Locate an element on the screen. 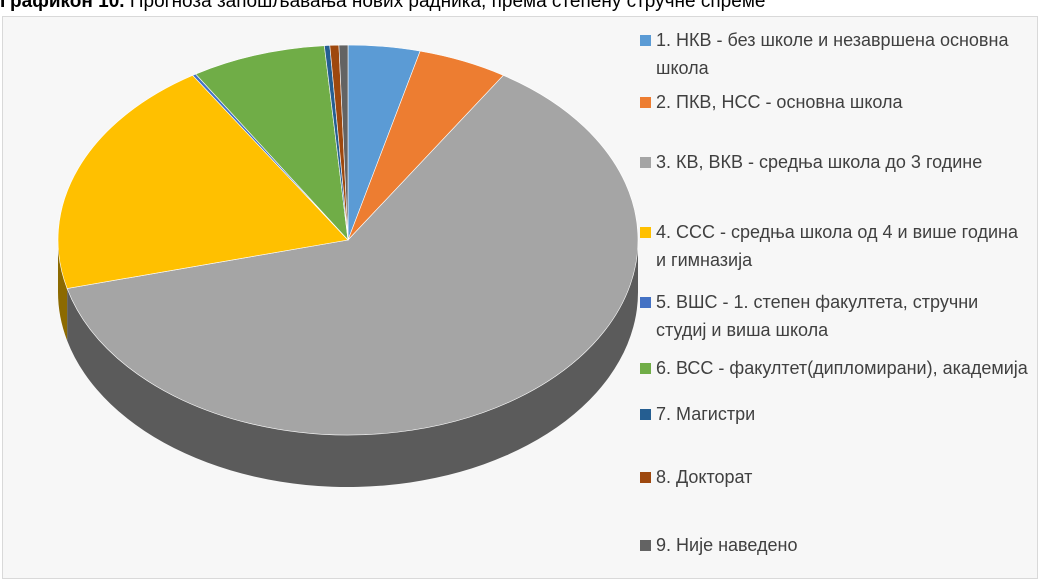  legend-item: 3. КВ, ВКВ - средња школа до 3 године is located at coordinates (835, 162).